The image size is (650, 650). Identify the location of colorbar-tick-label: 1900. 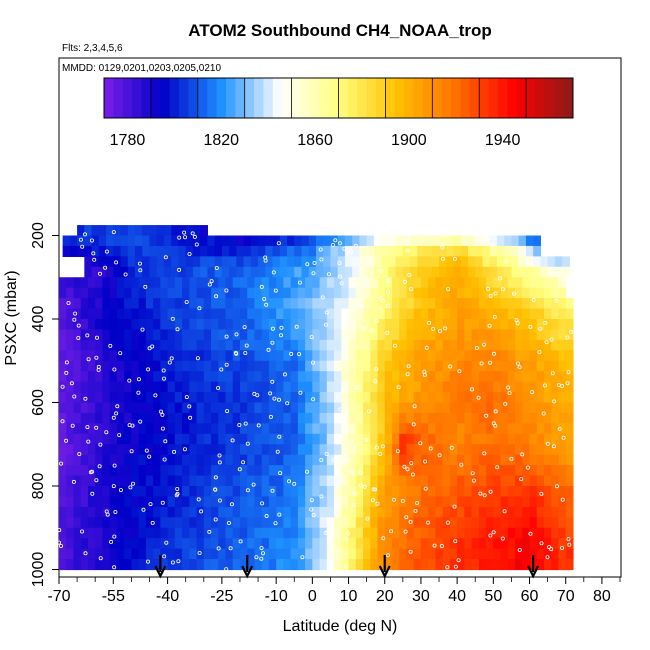
(409, 140).